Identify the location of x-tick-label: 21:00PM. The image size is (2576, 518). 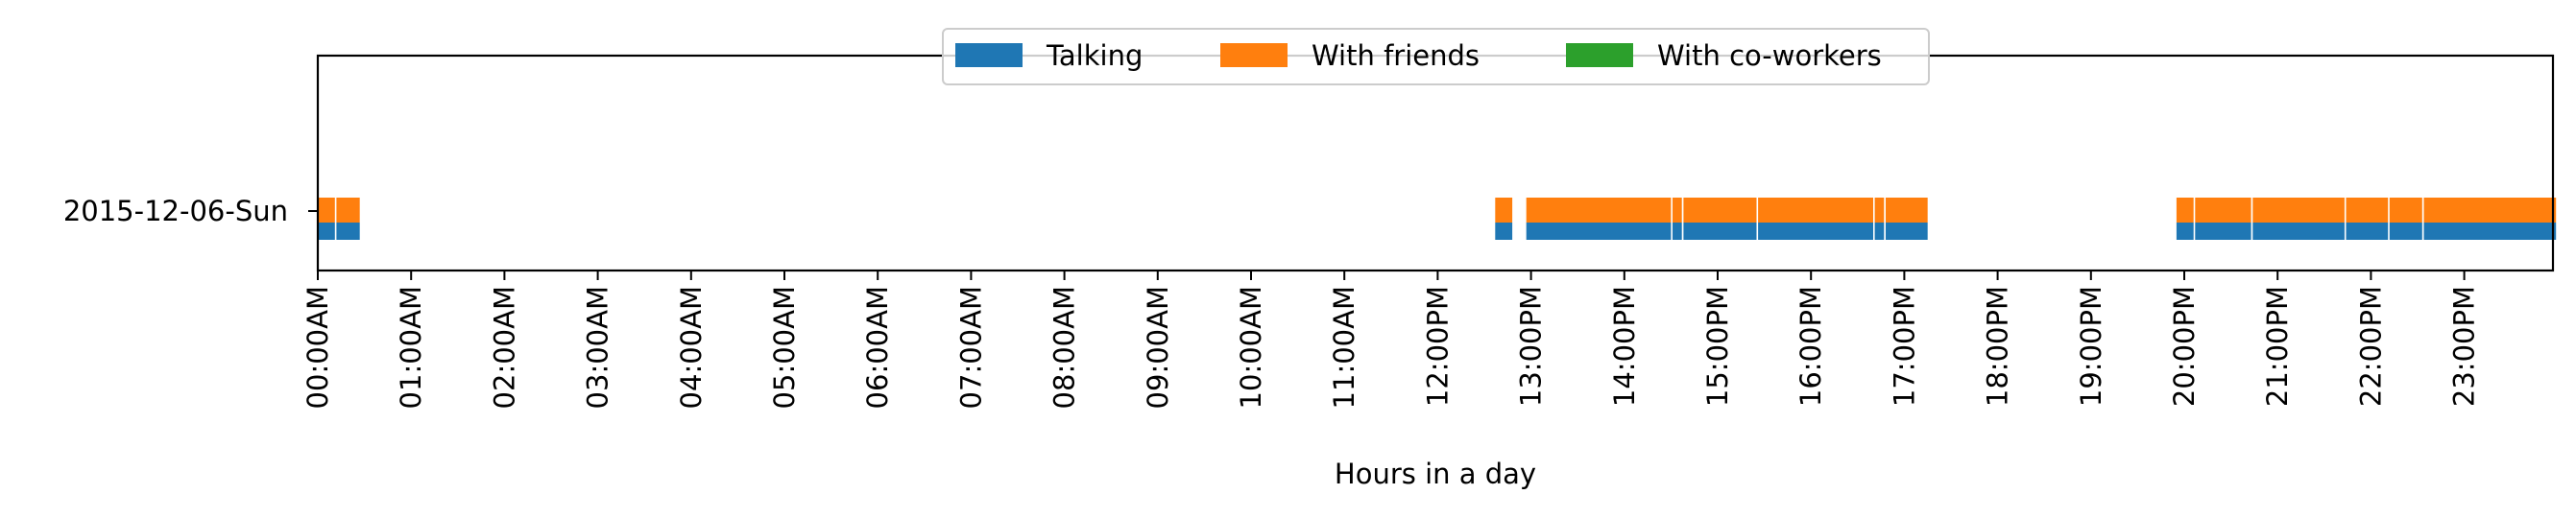
(2277, 346).